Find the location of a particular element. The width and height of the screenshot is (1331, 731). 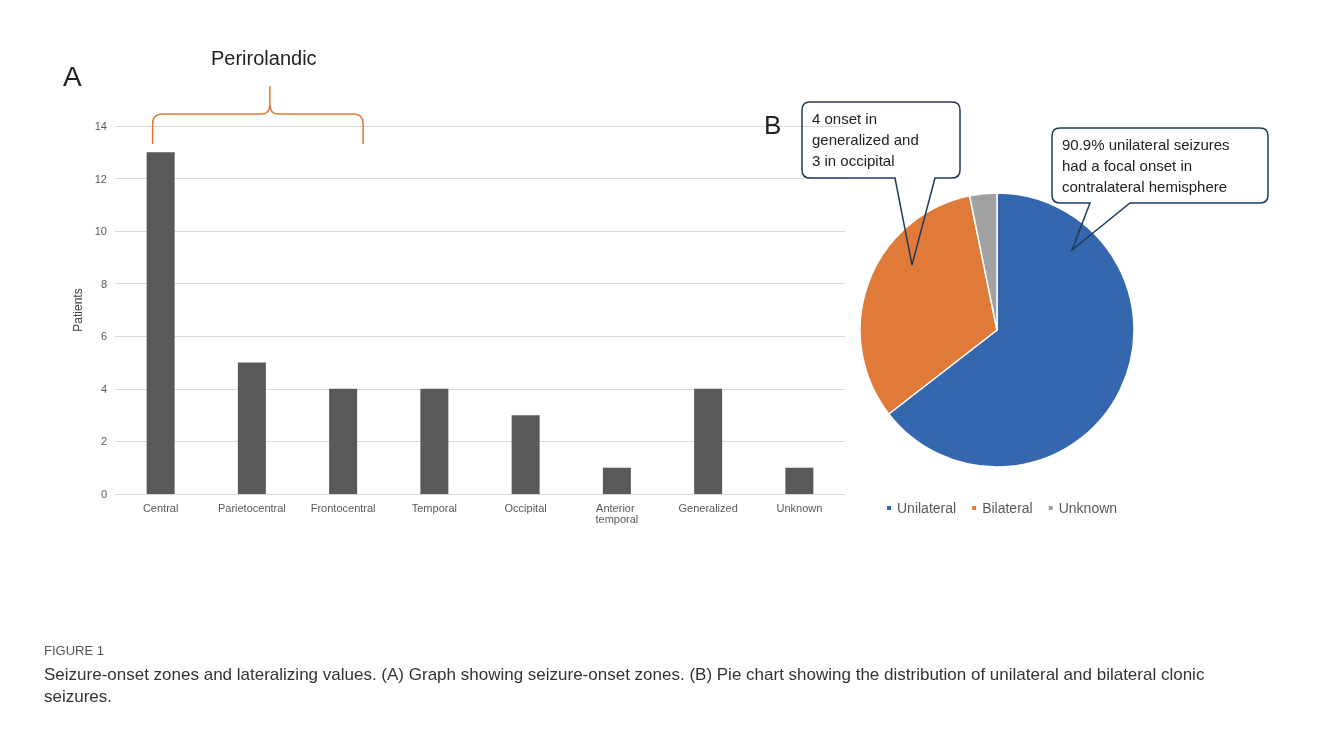

annotation: 4 onset in generalized and 3 in occipital is located at coordinates (866, 140).